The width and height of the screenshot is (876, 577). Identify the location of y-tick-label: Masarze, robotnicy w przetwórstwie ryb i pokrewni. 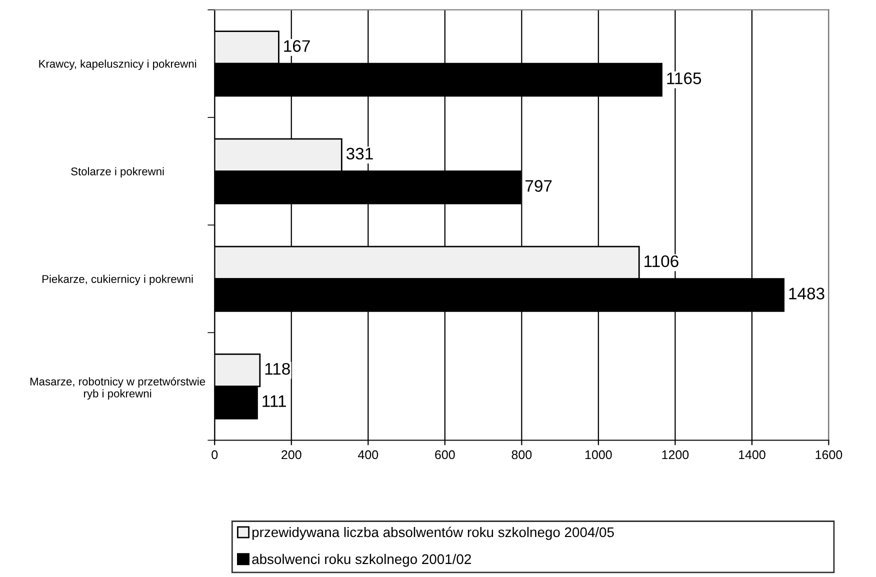
(118, 388).